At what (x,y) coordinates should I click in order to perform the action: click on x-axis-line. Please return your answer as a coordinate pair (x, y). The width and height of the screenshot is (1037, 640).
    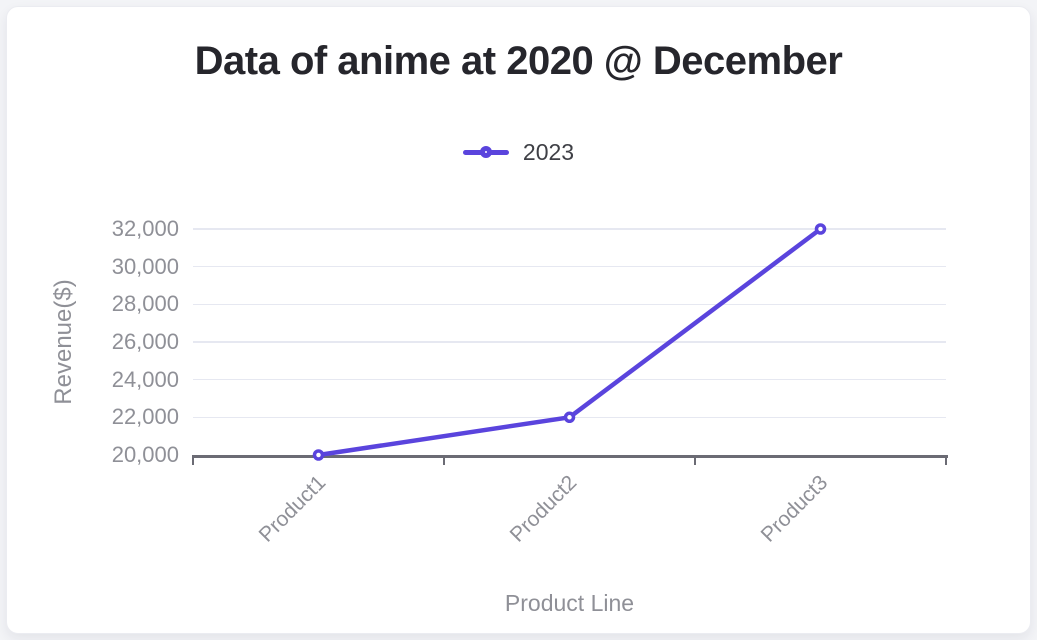
    Looking at the image, I should click on (570, 456).